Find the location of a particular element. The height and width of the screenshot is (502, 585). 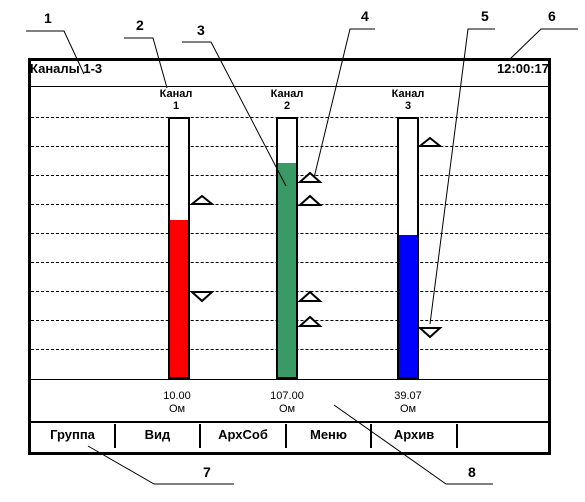

channel-2-label: Канал 2 is located at coordinates (287, 100).